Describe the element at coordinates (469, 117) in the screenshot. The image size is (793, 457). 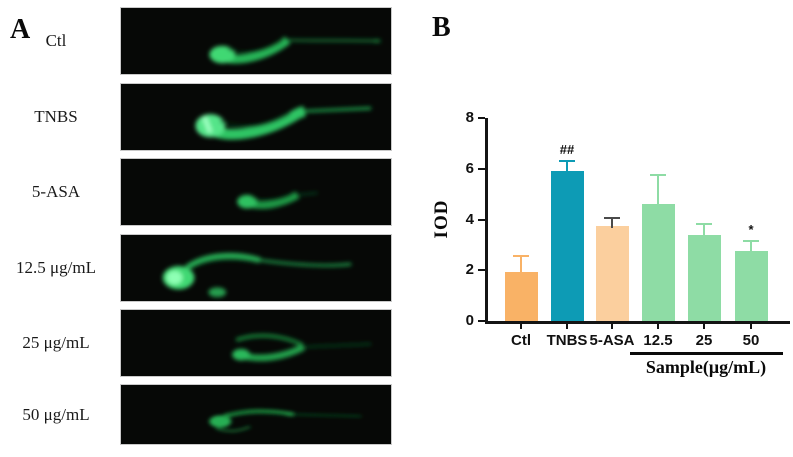
I see `y-tick-label: 8` at that location.